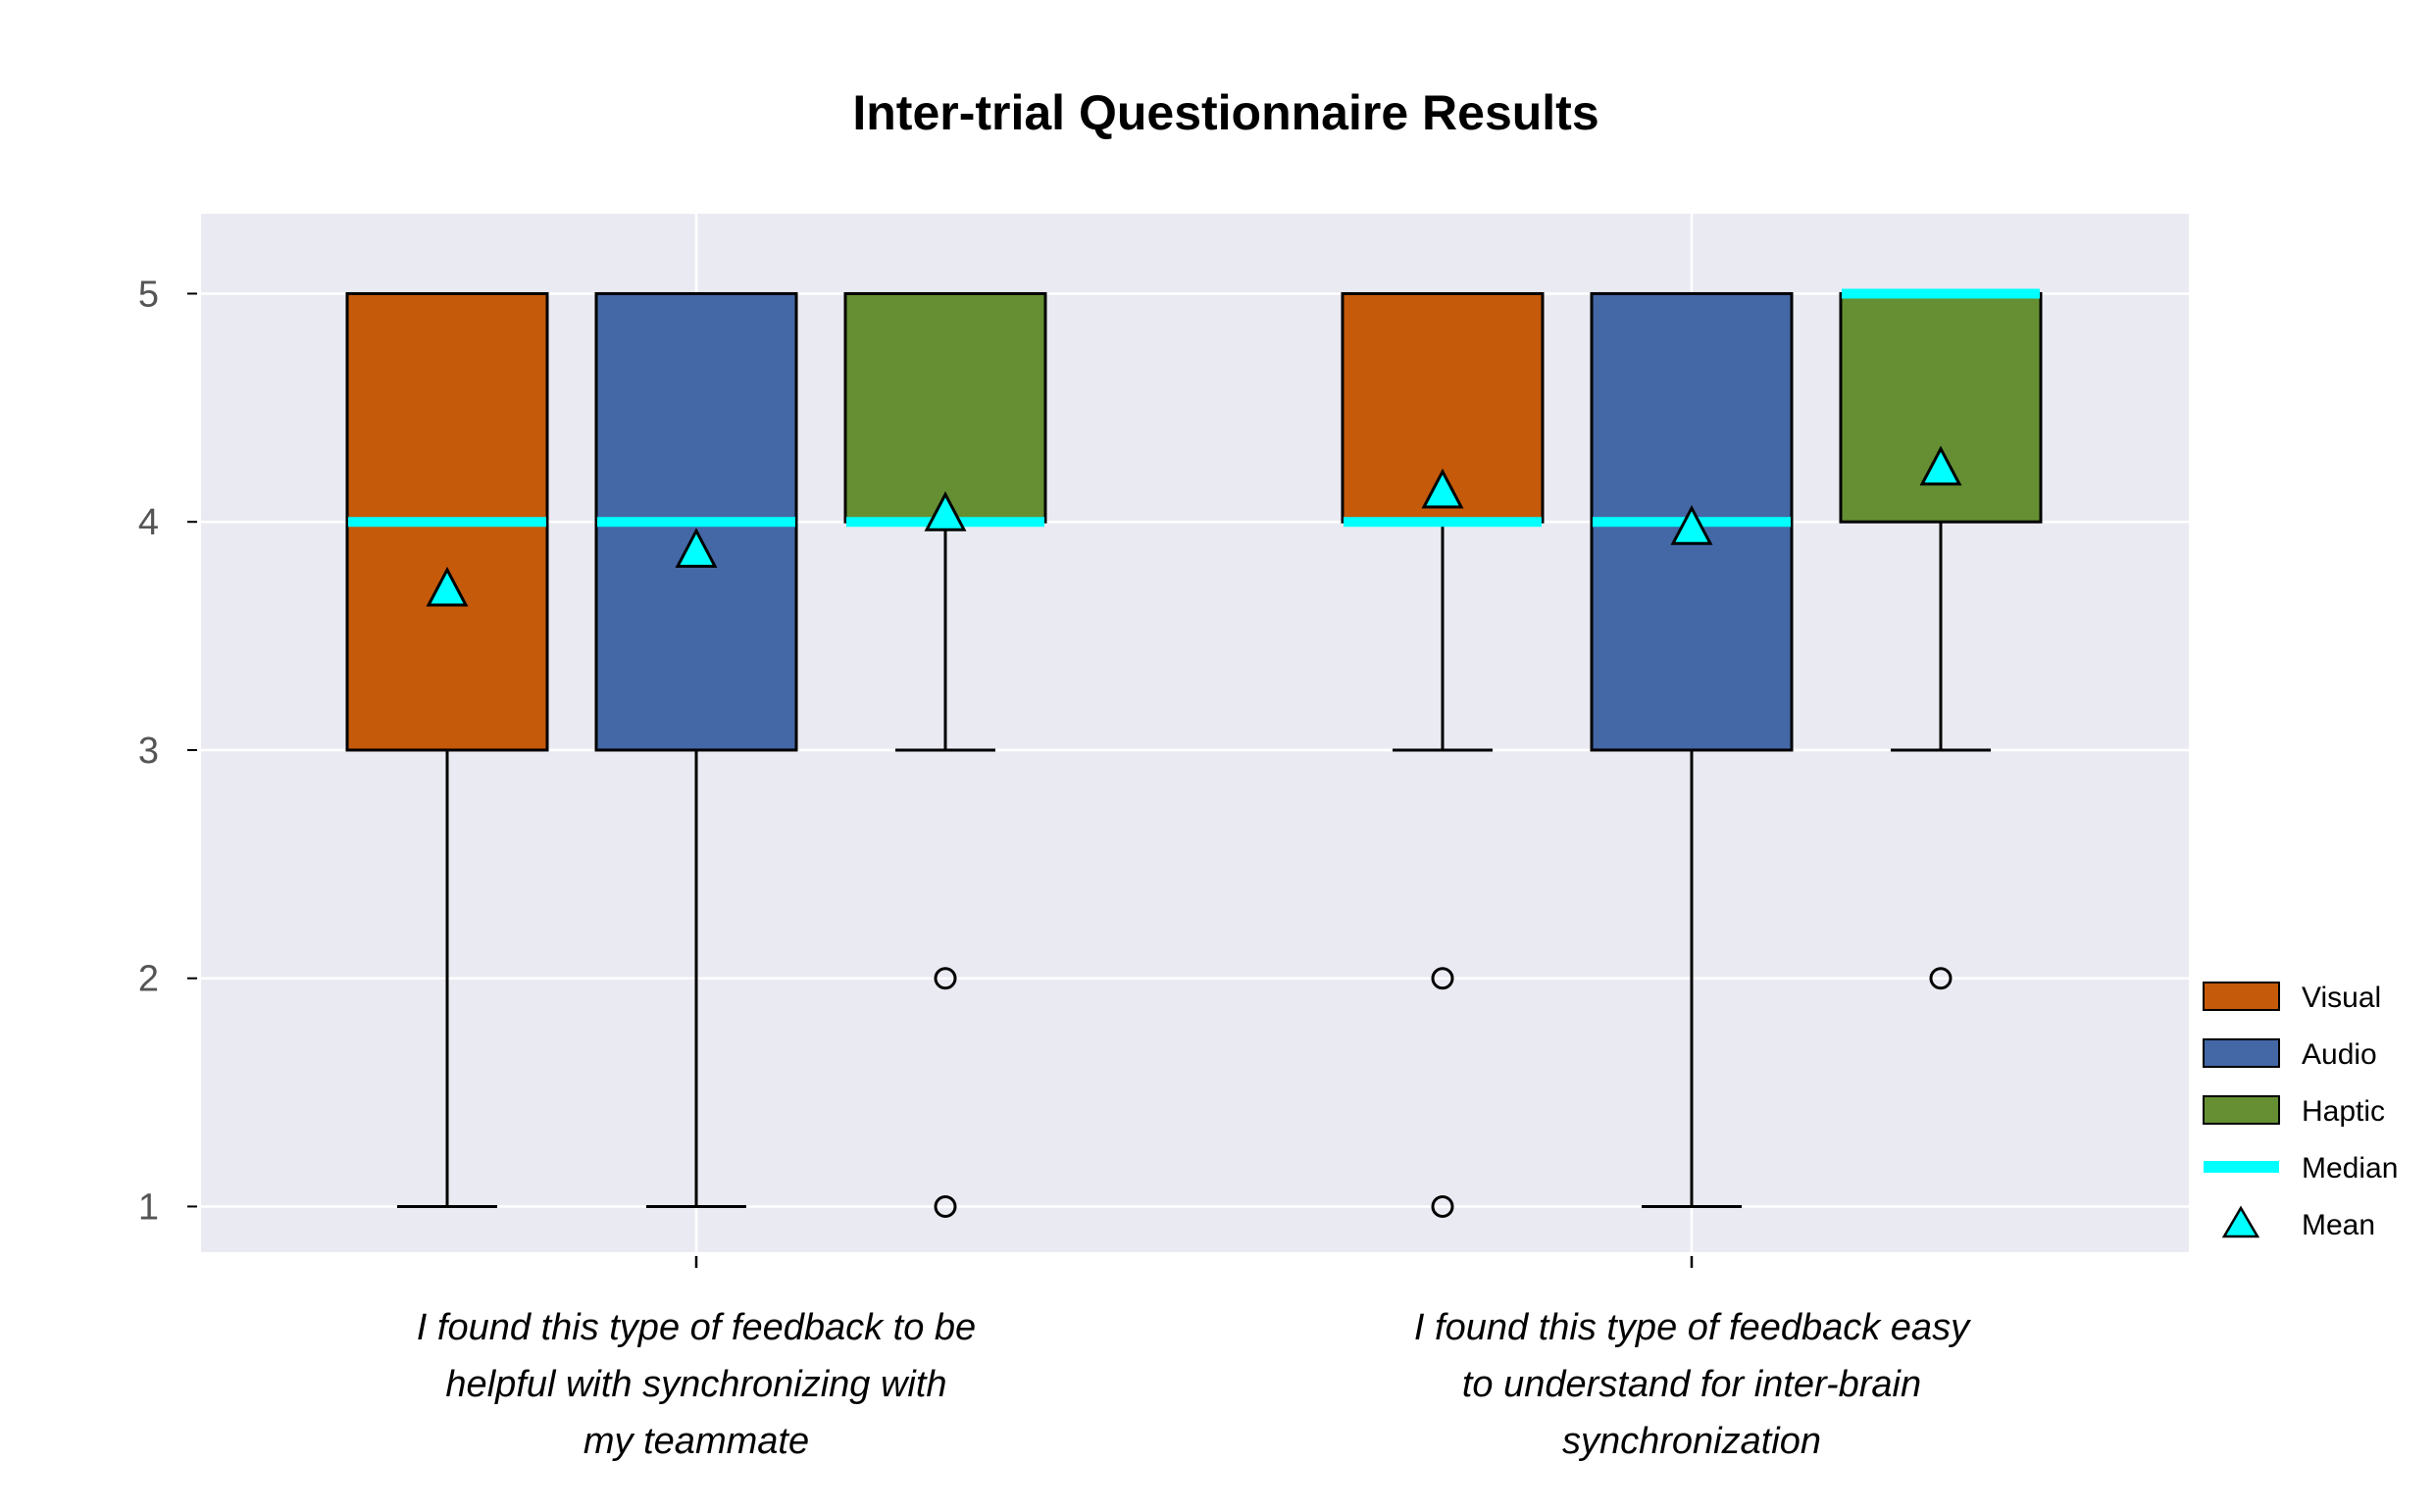 This screenshot has width=2435, height=1512. Describe the element at coordinates (696, 1441) in the screenshot. I see `x-category-label-line: my teammate` at that location.